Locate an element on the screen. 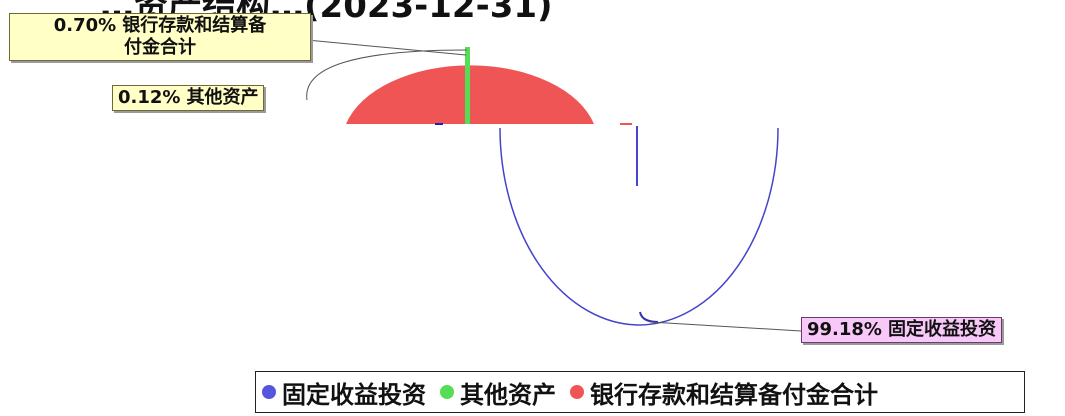 Image resolution: width=1065 pixels, height=416 pixels. callout-bank-deposits: 0.70% 银行存款和结算备 付金合计 is located at coordinates (160, 37).